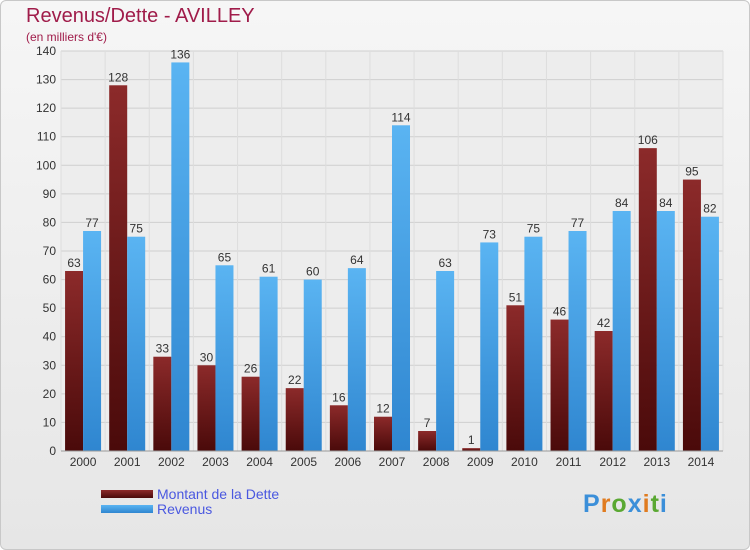  Describe the element at coordinates (50, 222) in the screenshot. I see `y-tick-label: 80` at that location.